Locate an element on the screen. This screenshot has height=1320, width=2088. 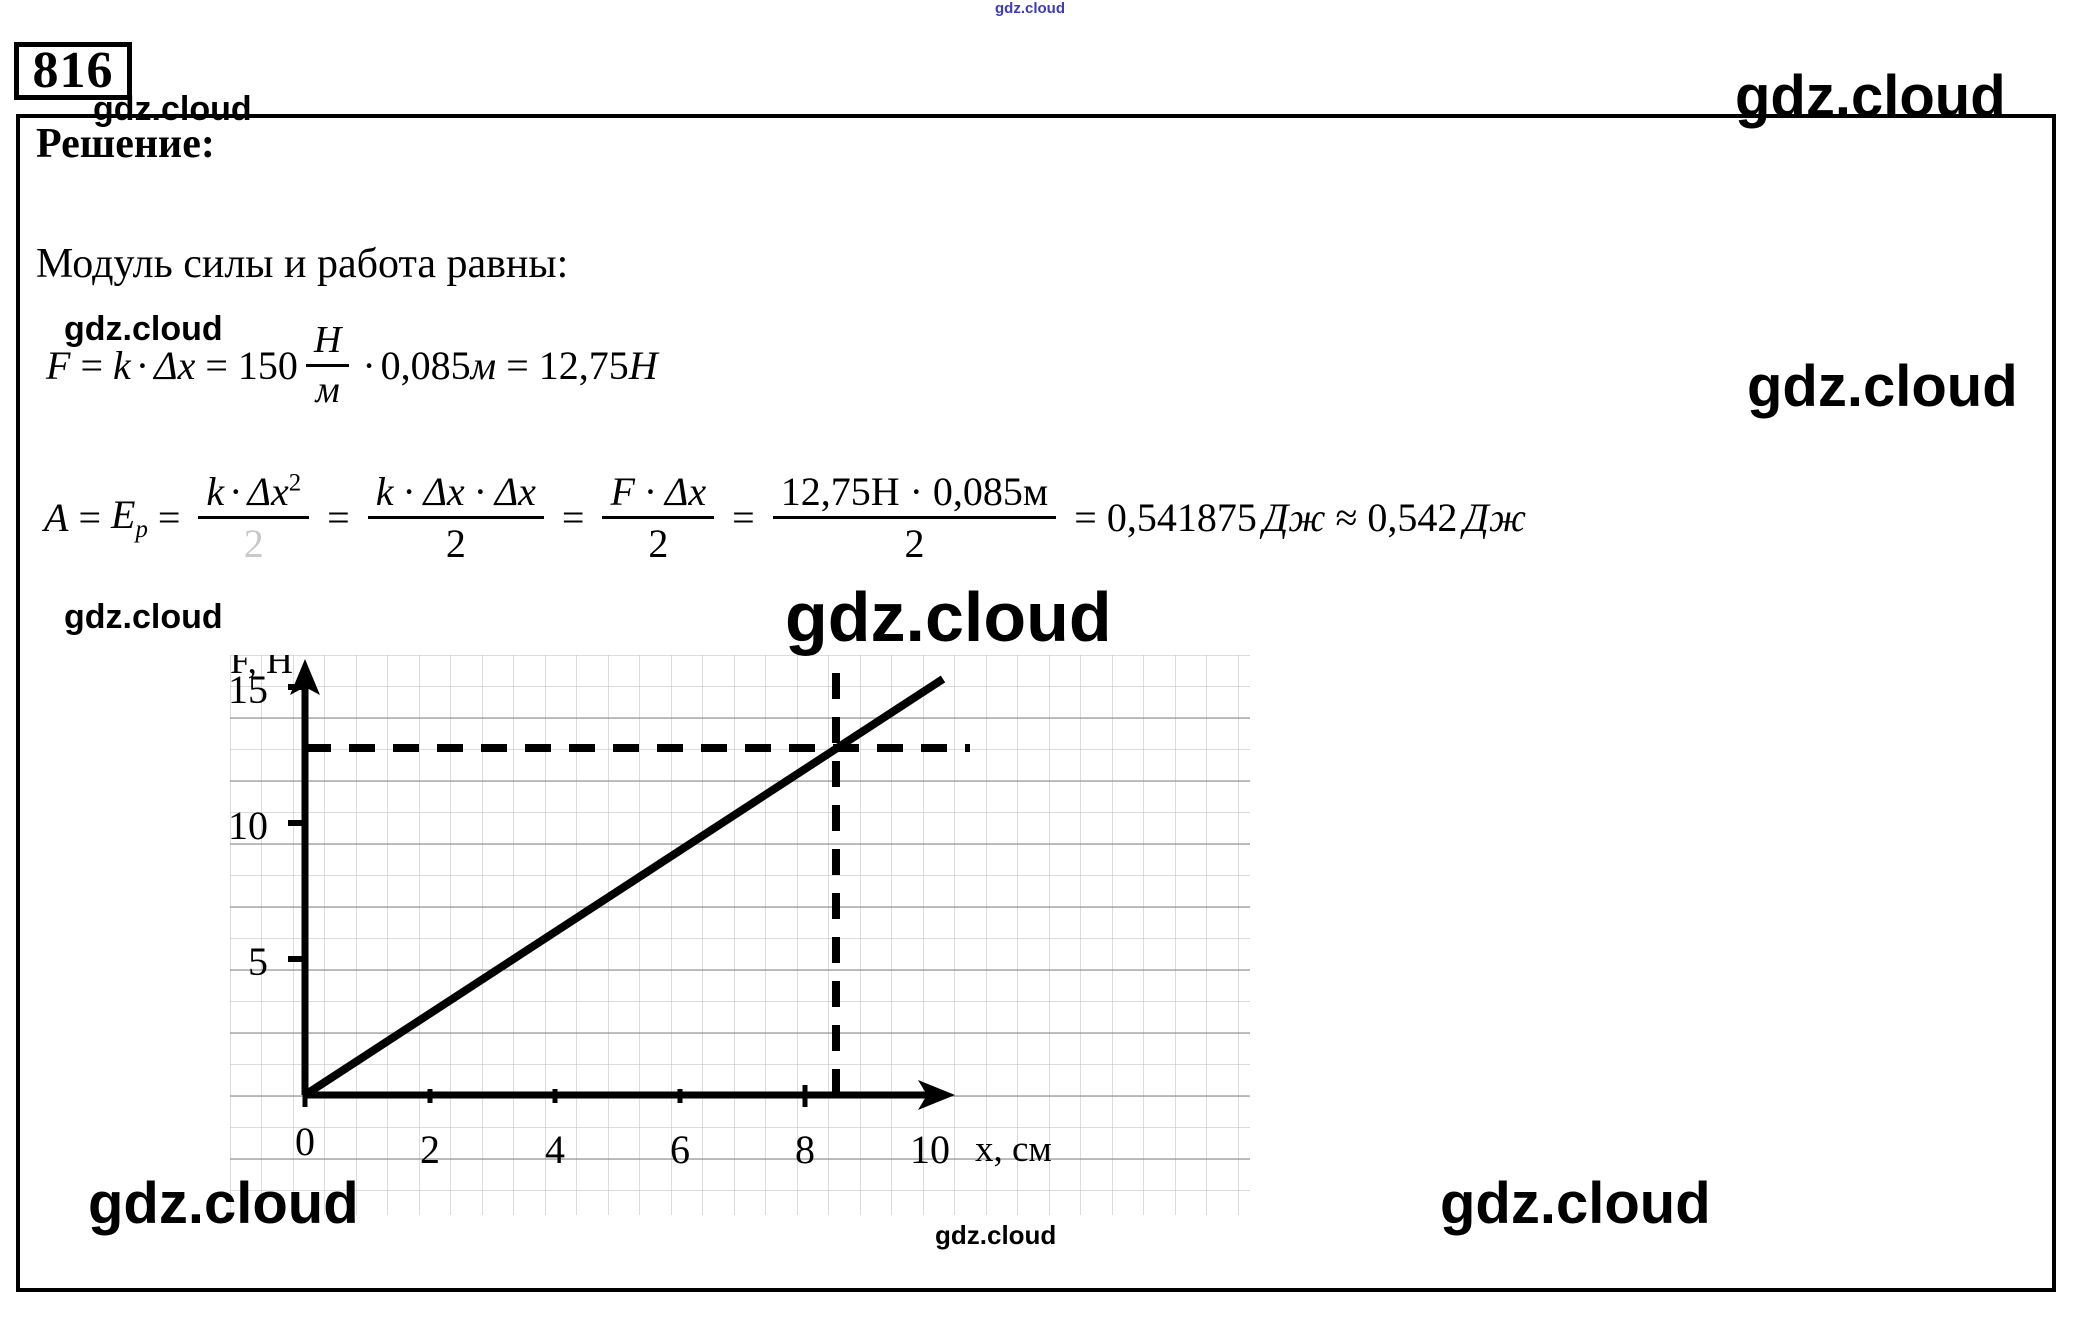
formula2-fraction-3: F · Δx 2 is located at coordinates (658, 518).